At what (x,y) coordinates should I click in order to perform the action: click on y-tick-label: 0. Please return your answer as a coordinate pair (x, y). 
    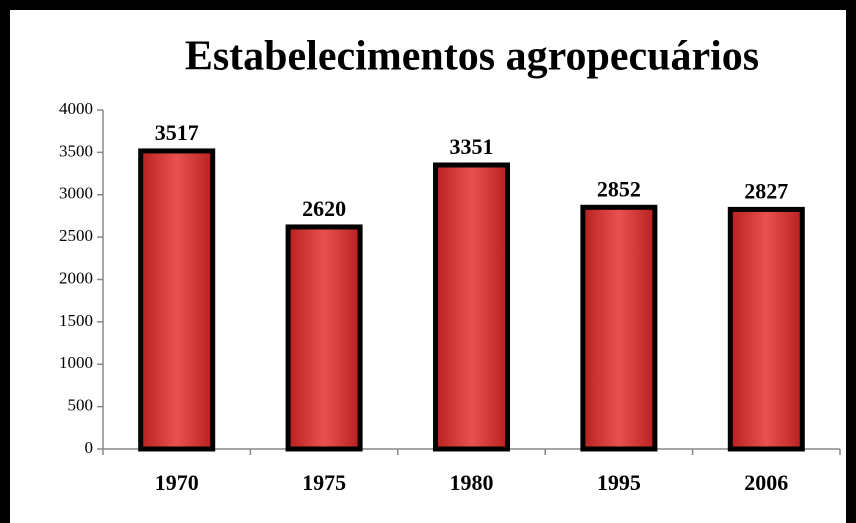
    Looking at the image, I should click on (89, 447).